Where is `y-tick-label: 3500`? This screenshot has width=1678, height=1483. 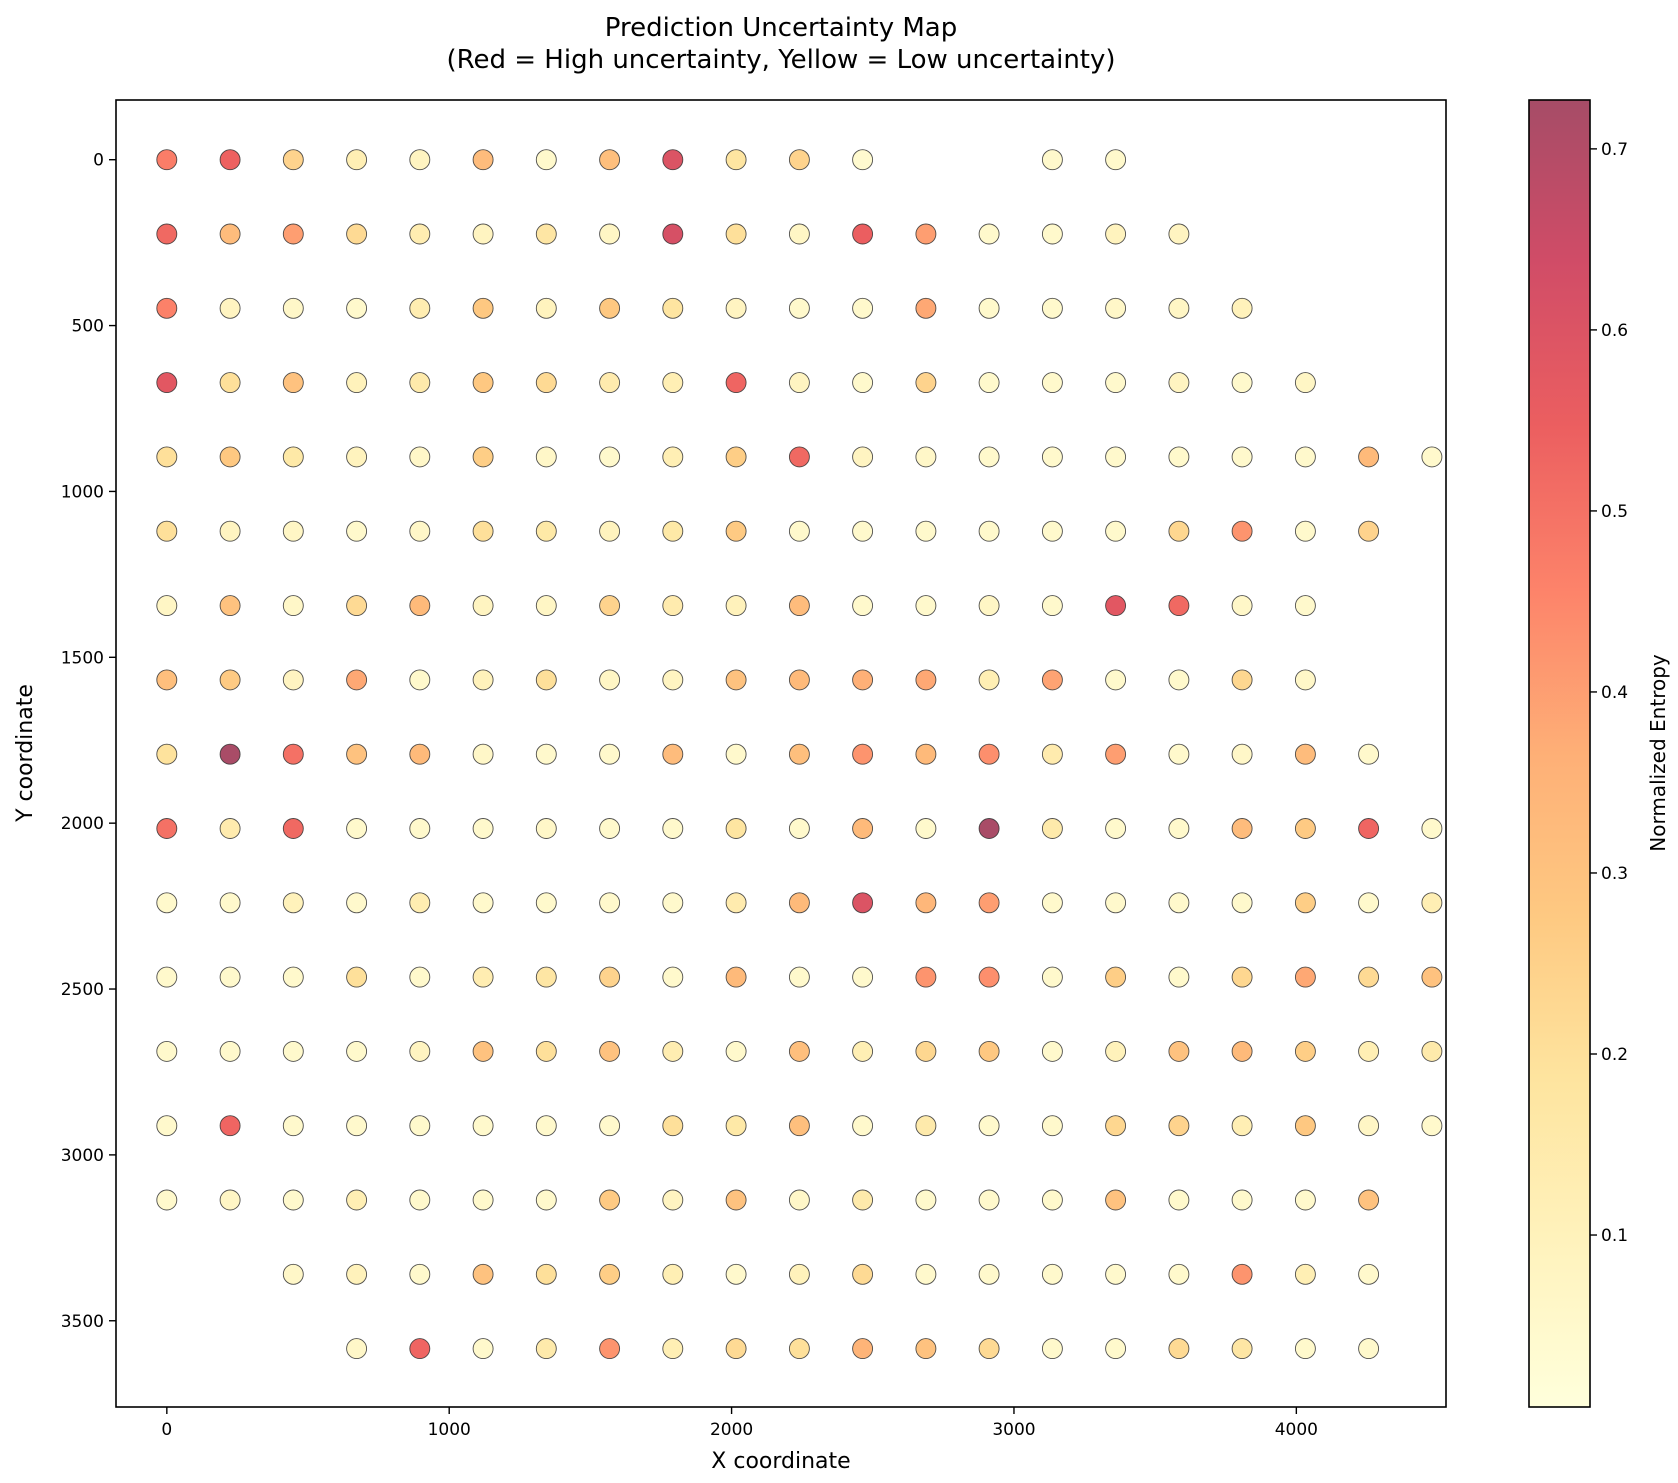 y-tick-label: 3500 is located at coordinates (82, 1322).